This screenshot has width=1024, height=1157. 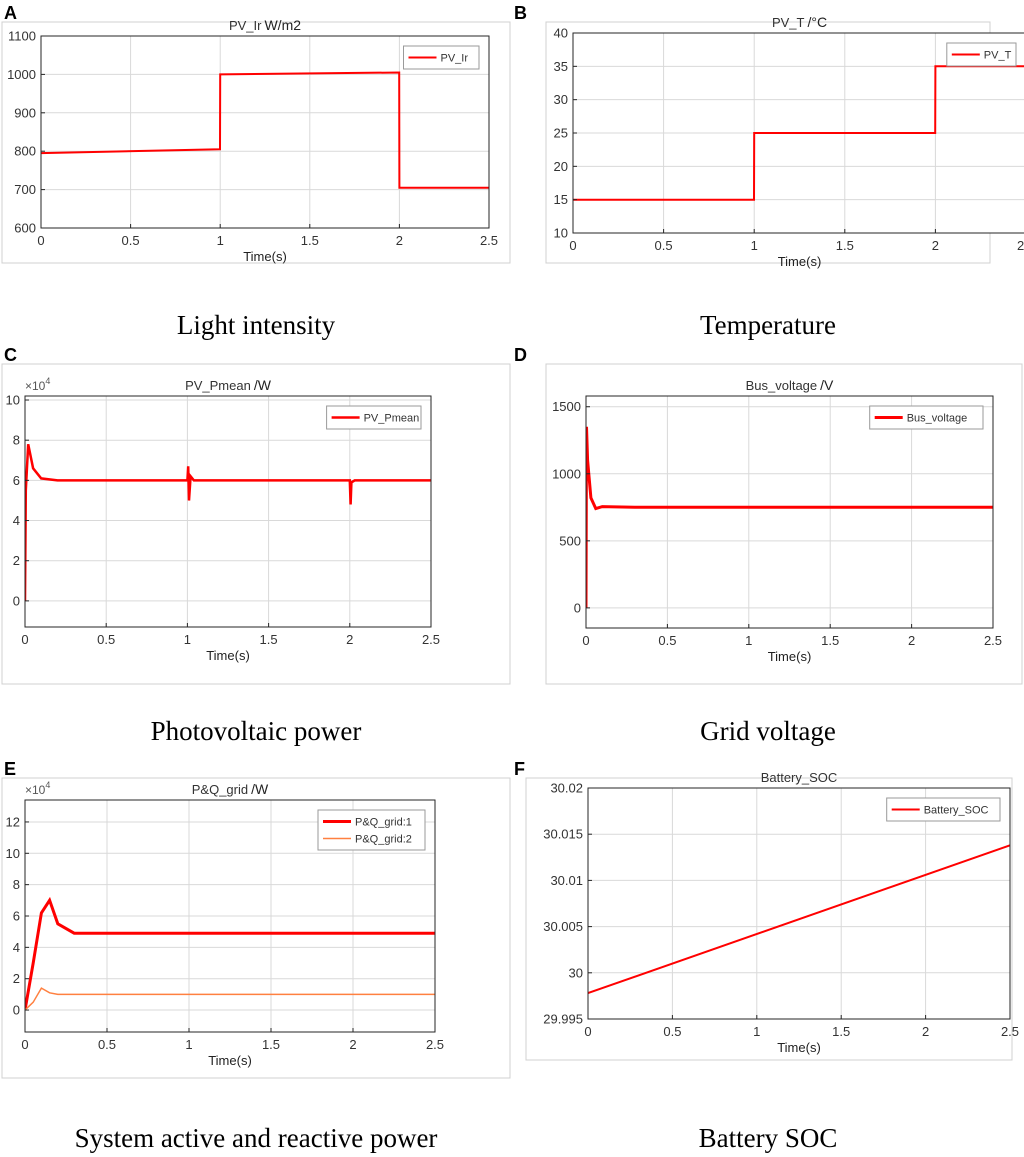 What do you see at coordinates (383, 840) in the screenshot?
I see `legend-label-2: P&Q_grid:2` at bounding box center [383, 840].